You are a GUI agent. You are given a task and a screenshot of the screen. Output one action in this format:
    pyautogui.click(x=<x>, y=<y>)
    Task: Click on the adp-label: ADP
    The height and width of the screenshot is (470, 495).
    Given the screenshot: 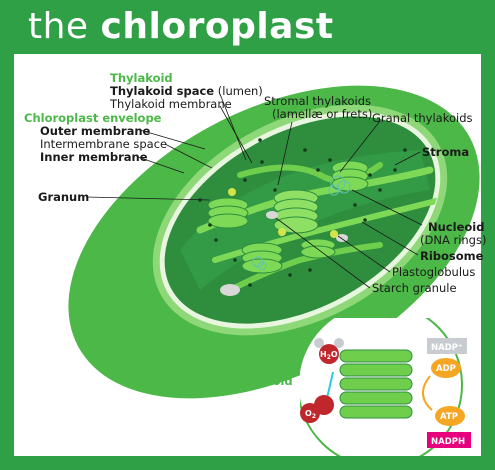 What is the action you would take?
    pyautogui.click(x=446, y=369)
    